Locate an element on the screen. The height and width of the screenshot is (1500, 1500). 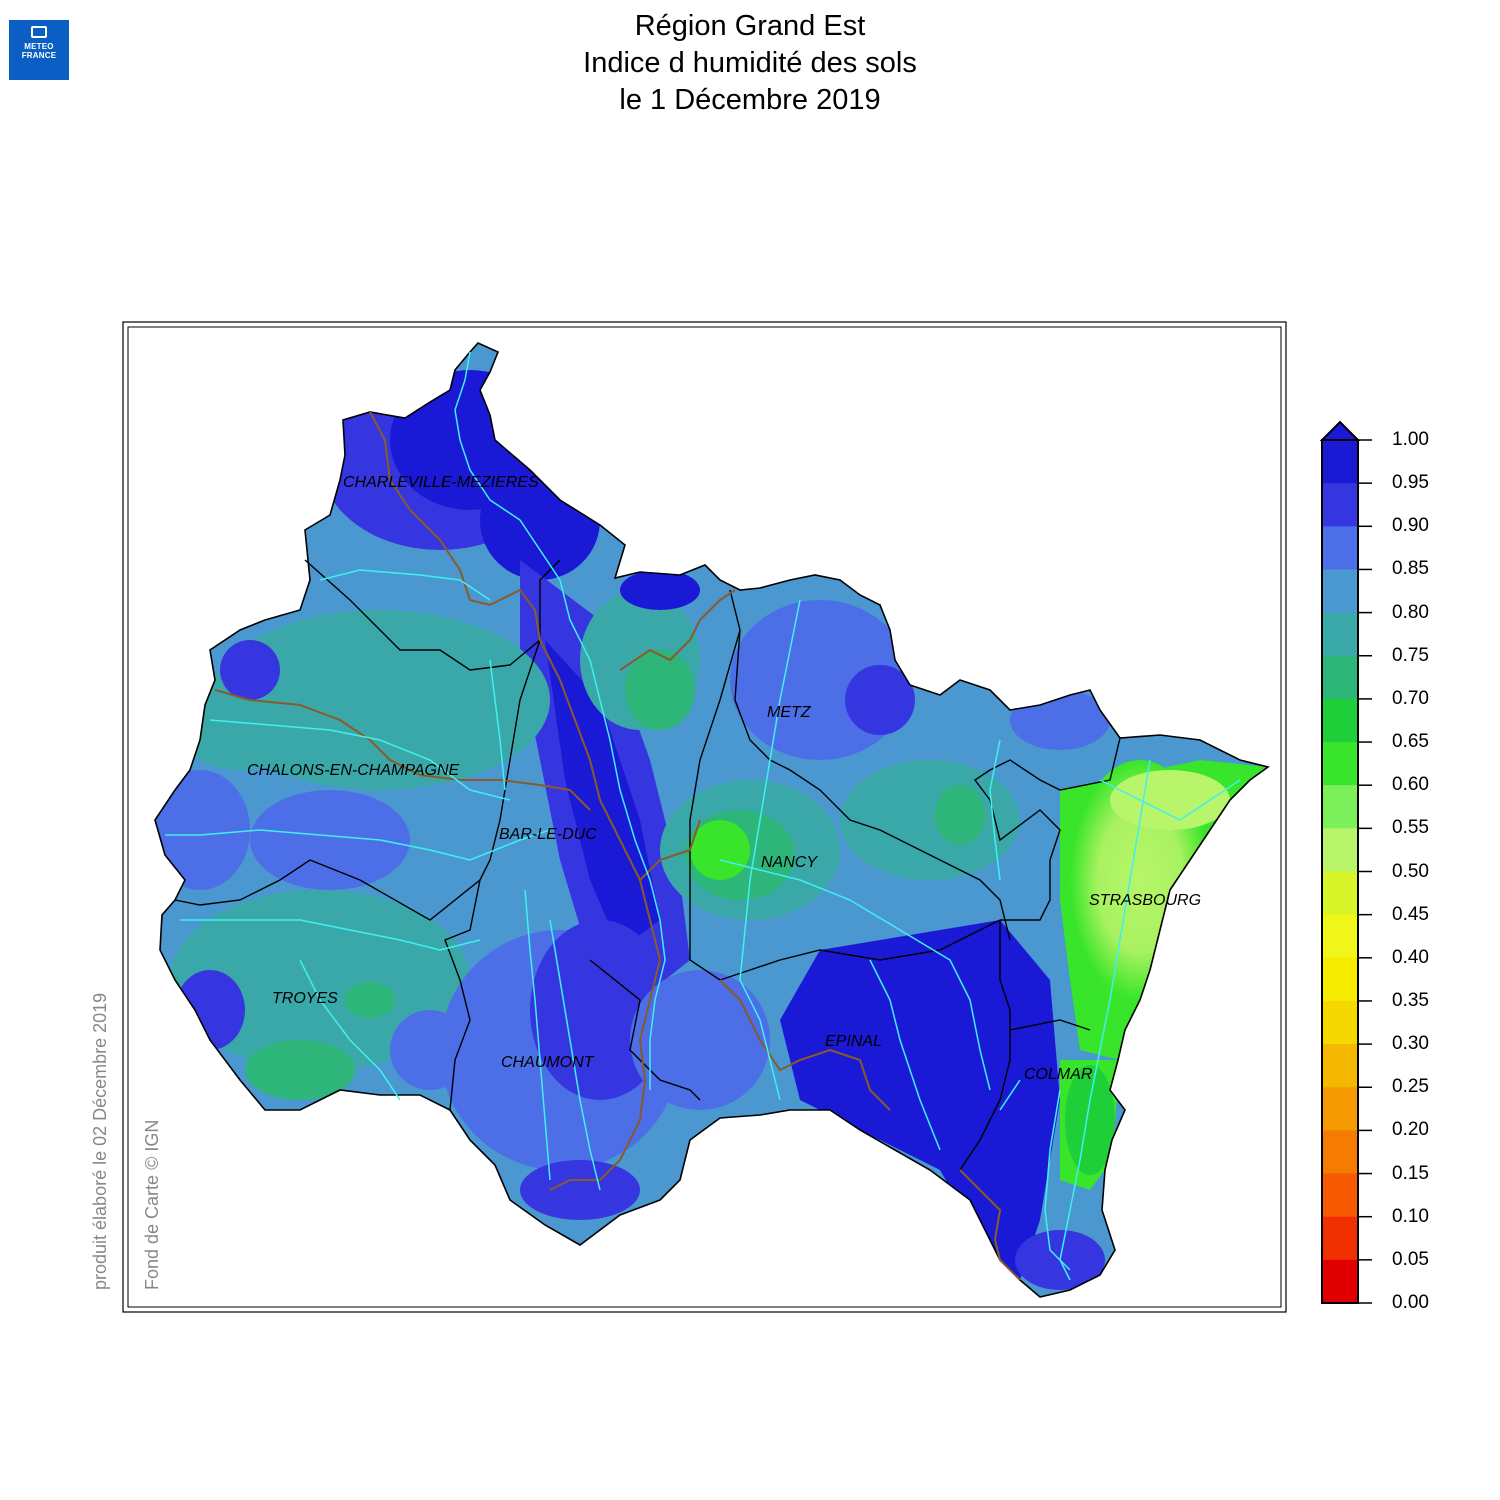
city-label: STRASBOURG is located at coordinates (1145, 900).